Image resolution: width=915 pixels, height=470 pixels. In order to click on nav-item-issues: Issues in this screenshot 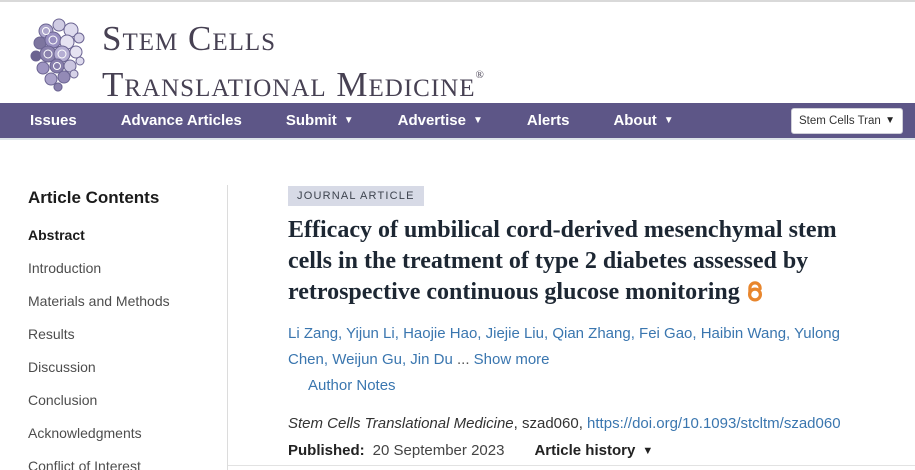, I will do `click(53, 120)`.